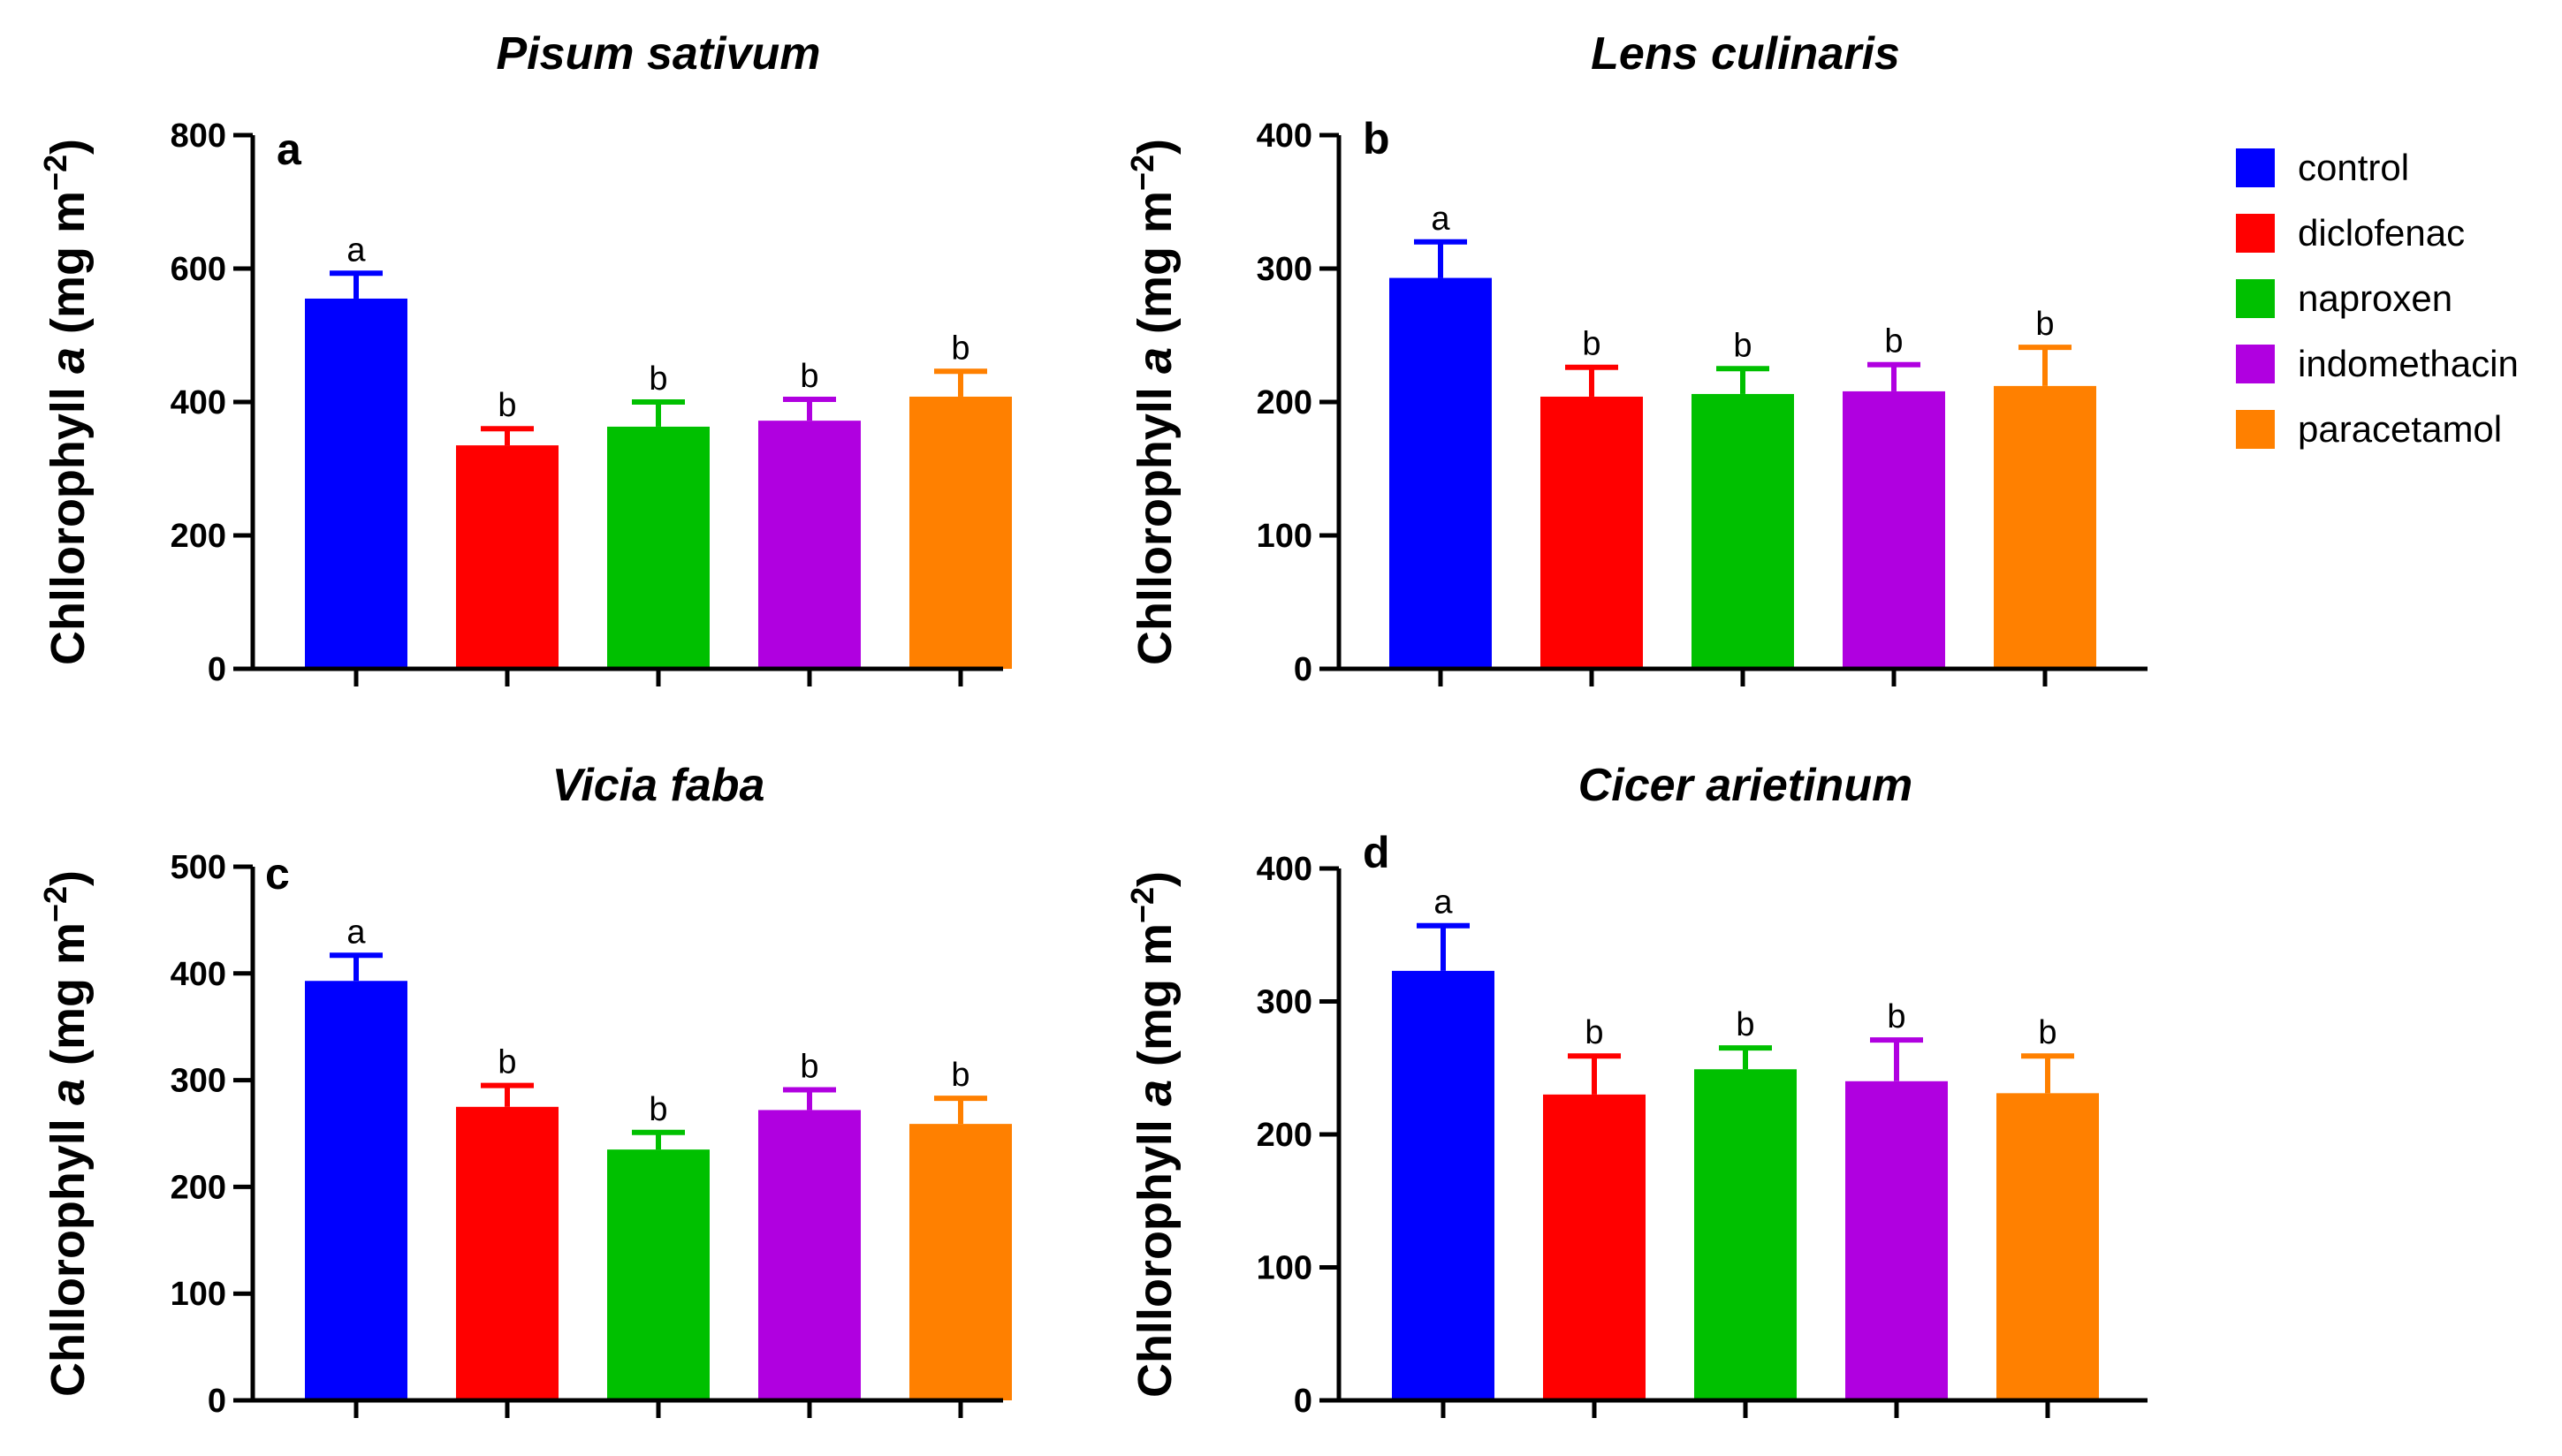 The image size is (2562, 1456). I want to click on panel-a-bar-control, so click(356, 483).